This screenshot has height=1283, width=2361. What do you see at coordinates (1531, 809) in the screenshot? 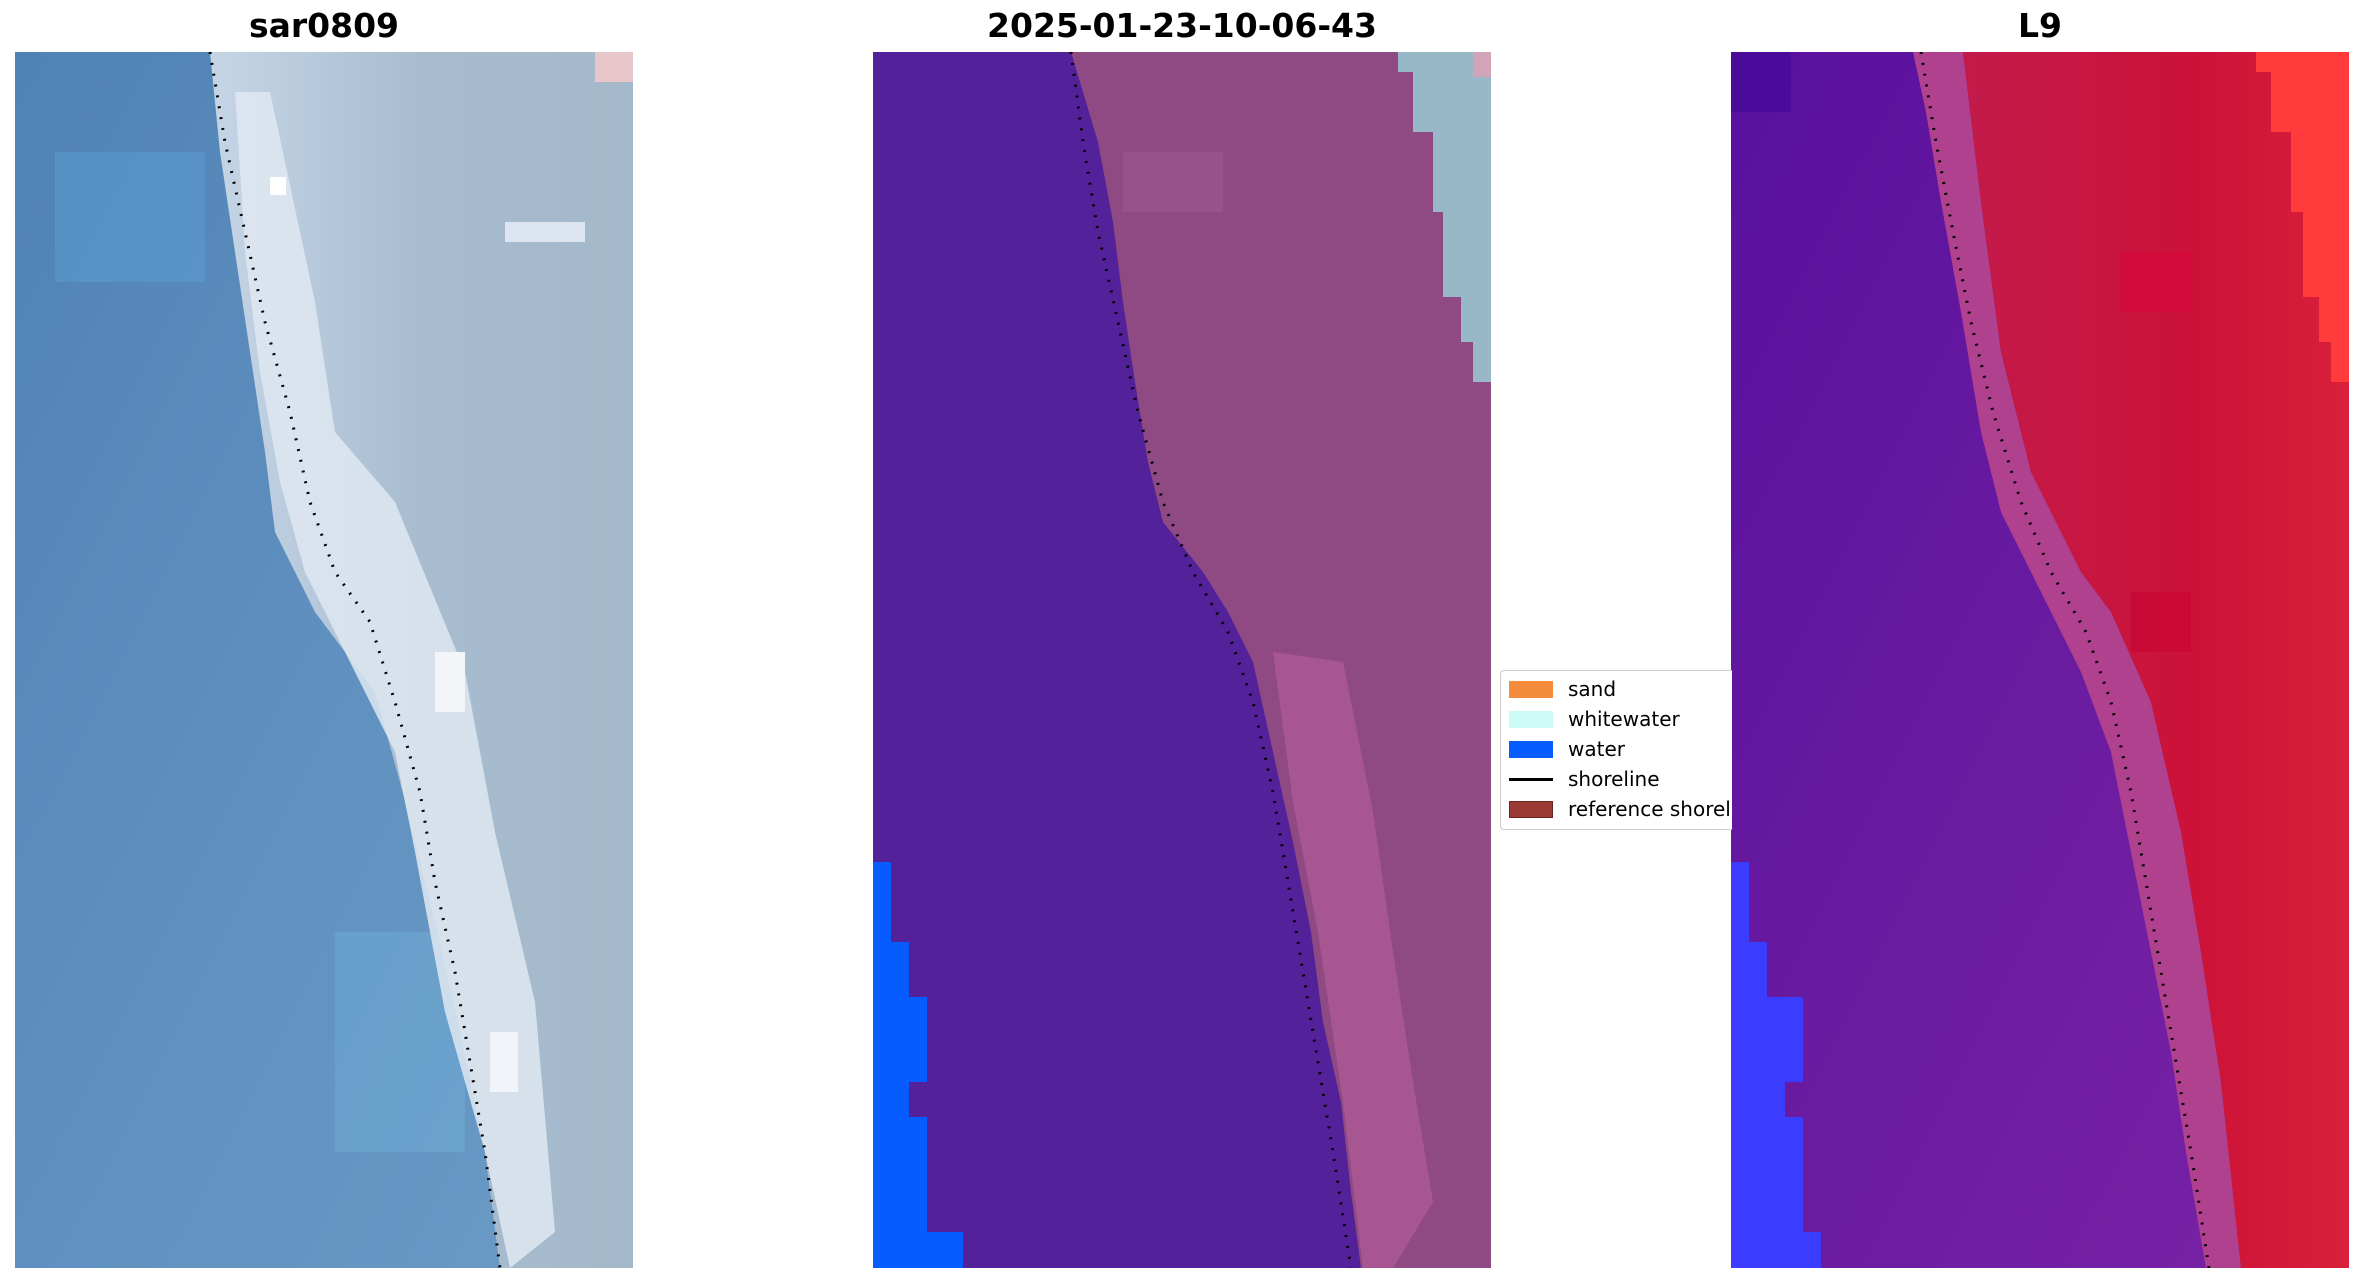
I see `reference-shoreline-swatch` at bounding box center [1531, 809].